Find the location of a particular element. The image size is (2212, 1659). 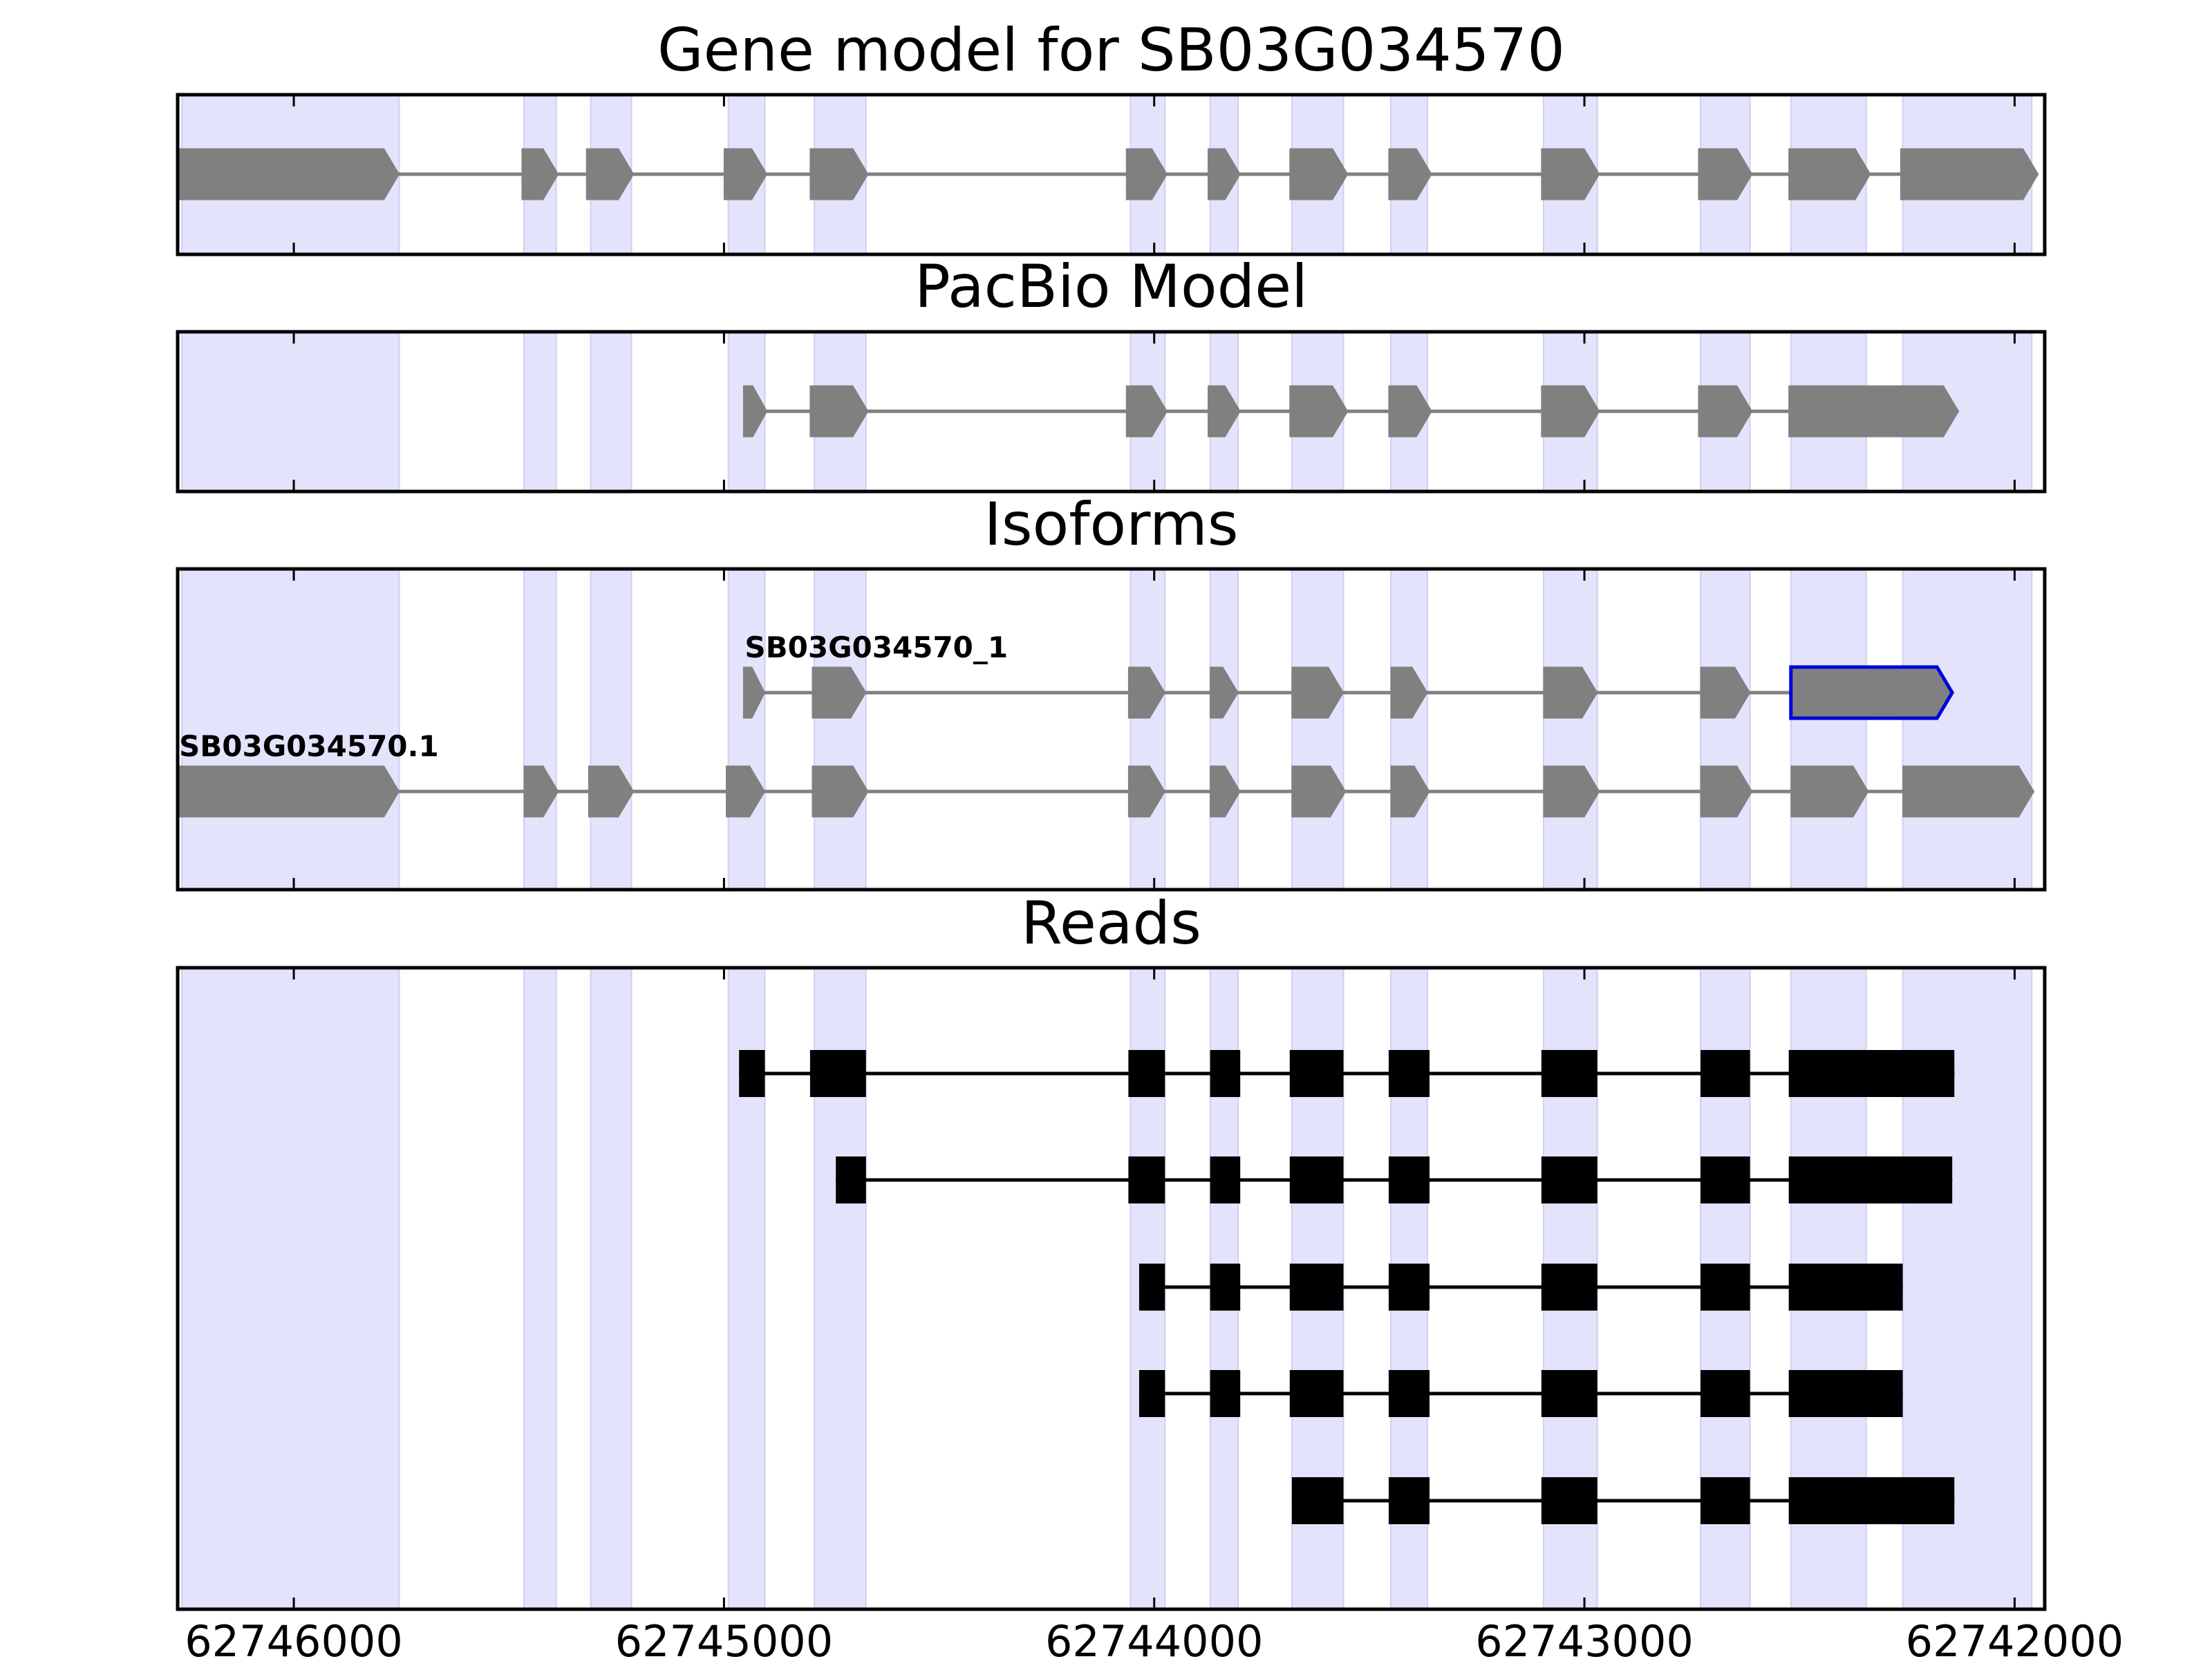

panel-title: Isoforms is located at coordinates (1111, 524).